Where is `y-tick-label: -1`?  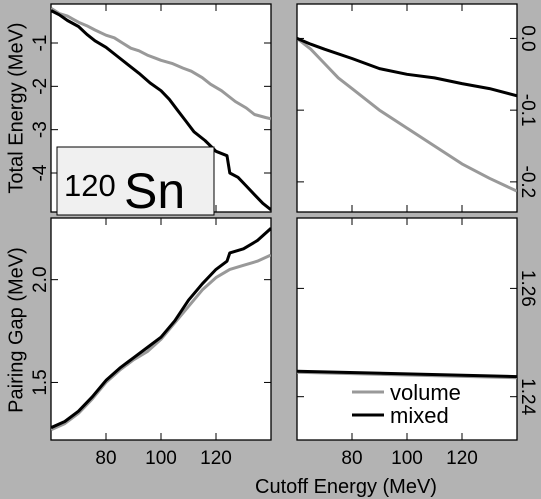 y-tick-label: -1 is located at coordinates (40, 43).